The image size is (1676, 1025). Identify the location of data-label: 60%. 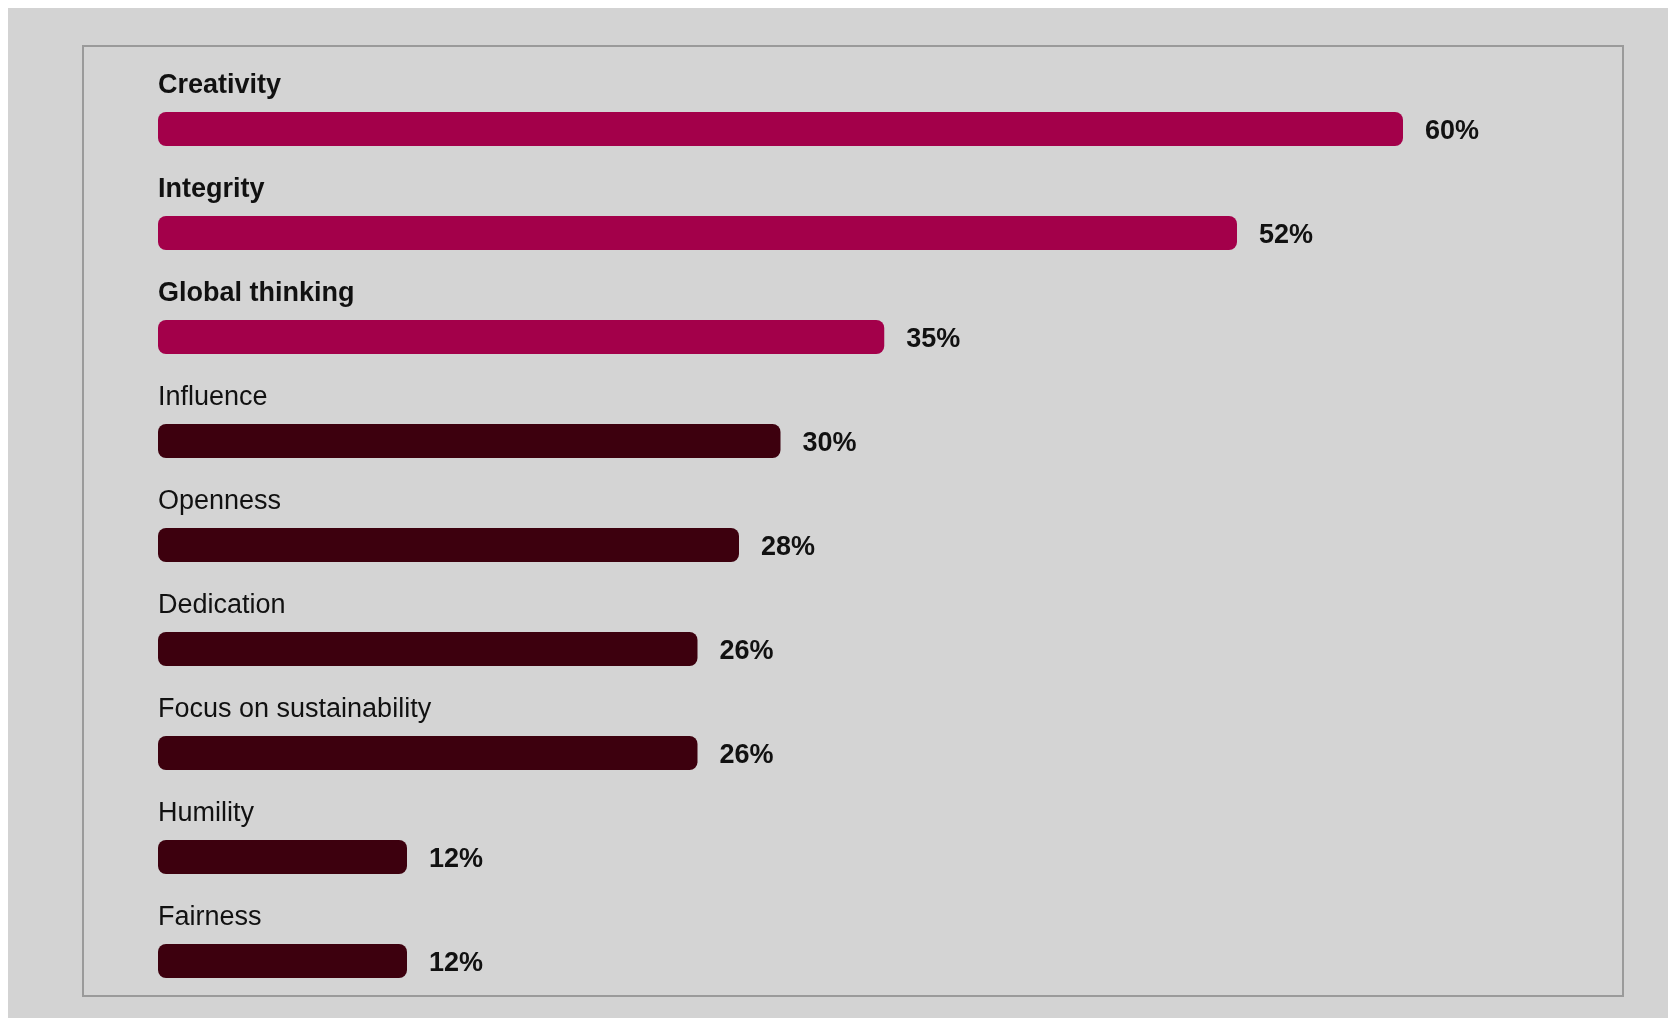
(1452, 130).